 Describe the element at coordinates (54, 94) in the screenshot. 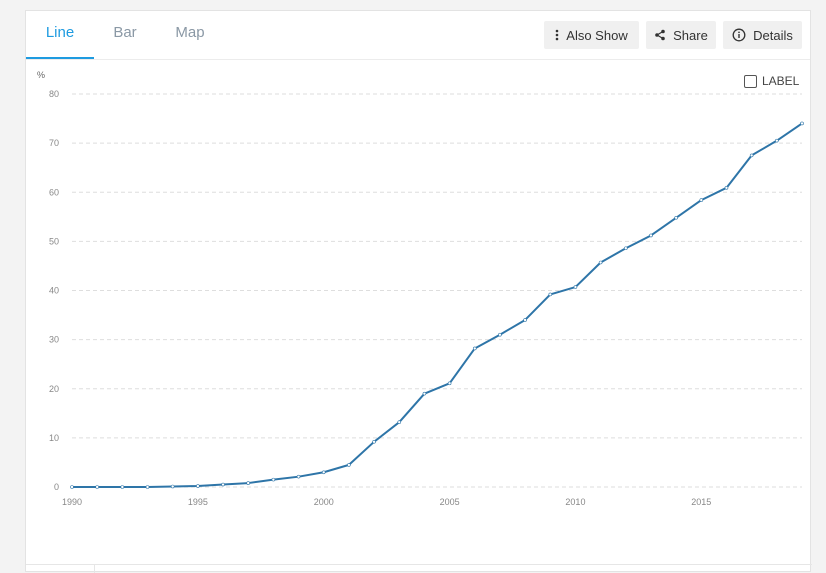

I see `y-tick-label: 80` at that location.